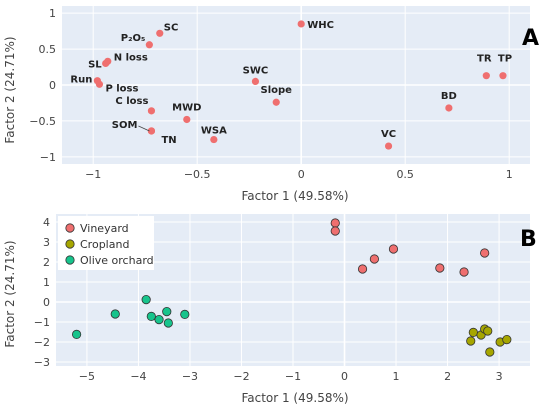  Describe the element at coordinates (42, 322) in the screenshot. I see `y-tick-label: −1` at that location.